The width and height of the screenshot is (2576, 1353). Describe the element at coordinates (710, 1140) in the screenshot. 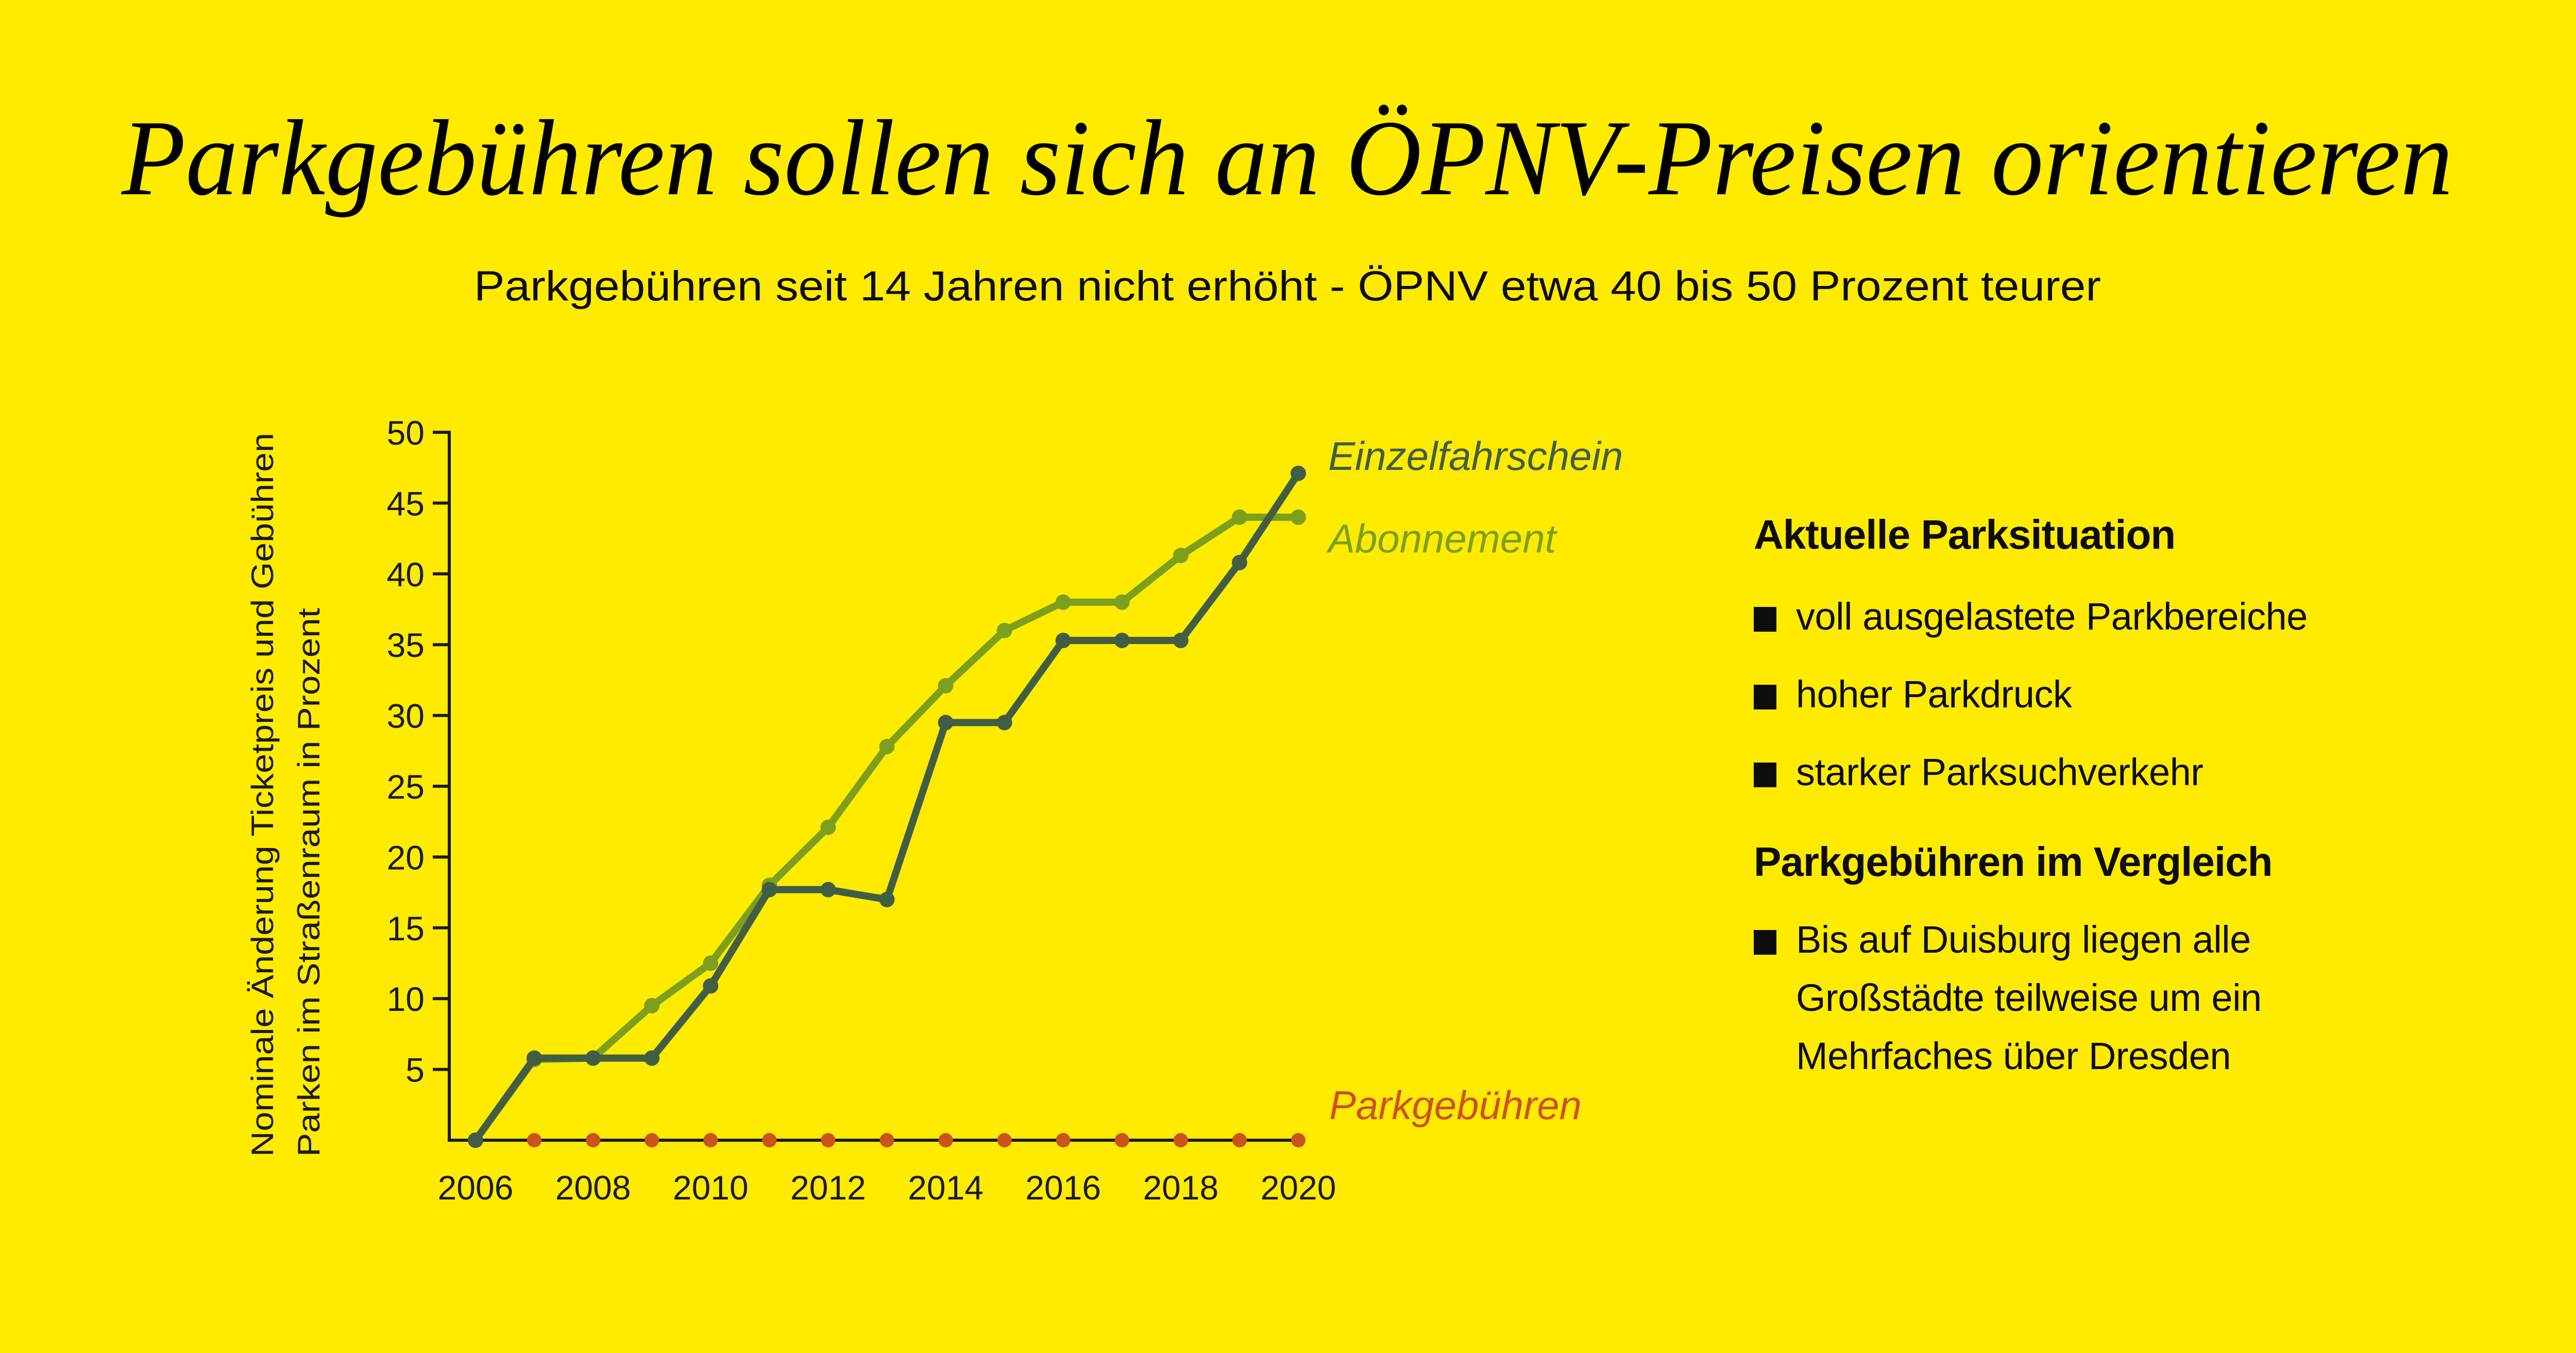

I see `data-point-parkgebuehren-2010` at that location.